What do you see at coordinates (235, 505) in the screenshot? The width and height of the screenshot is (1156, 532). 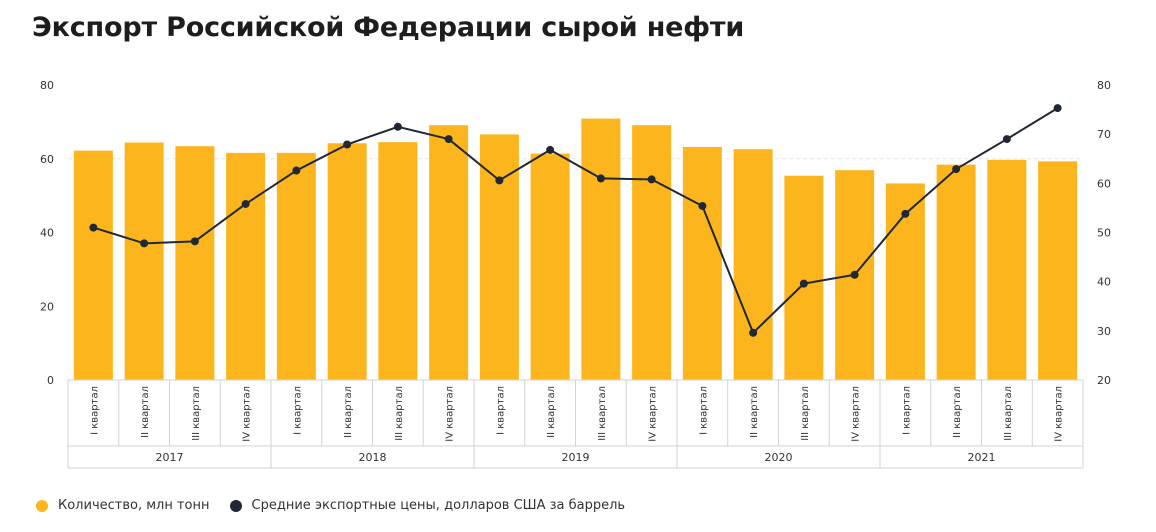 I see `legend-marker-price` at bounding box center [235, 505].